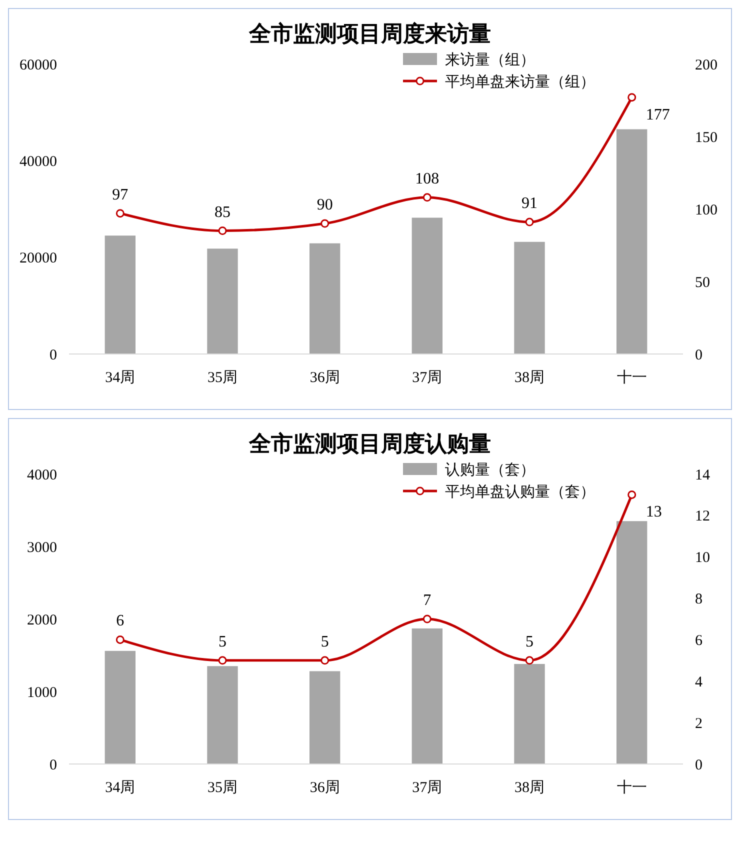  What do you see at coordinates (530, 203) in the screenshot?
I see `data-label: 91` at bounding box center [530, 203].